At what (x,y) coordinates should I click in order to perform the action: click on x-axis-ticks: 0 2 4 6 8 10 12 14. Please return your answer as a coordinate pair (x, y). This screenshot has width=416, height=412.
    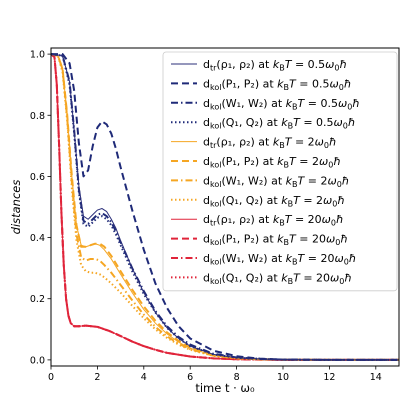
    Looking at the image, I should click on (215, 374).